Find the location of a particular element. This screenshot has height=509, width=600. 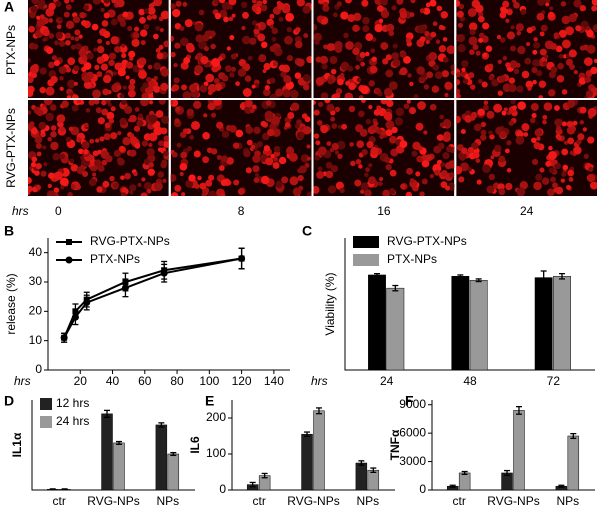

micrograph is located at coordinates (526, 148).